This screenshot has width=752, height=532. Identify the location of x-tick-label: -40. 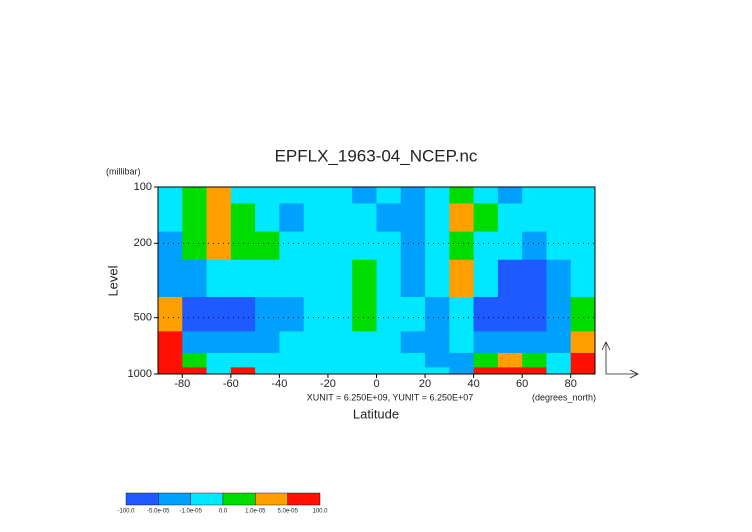
(279, 384).